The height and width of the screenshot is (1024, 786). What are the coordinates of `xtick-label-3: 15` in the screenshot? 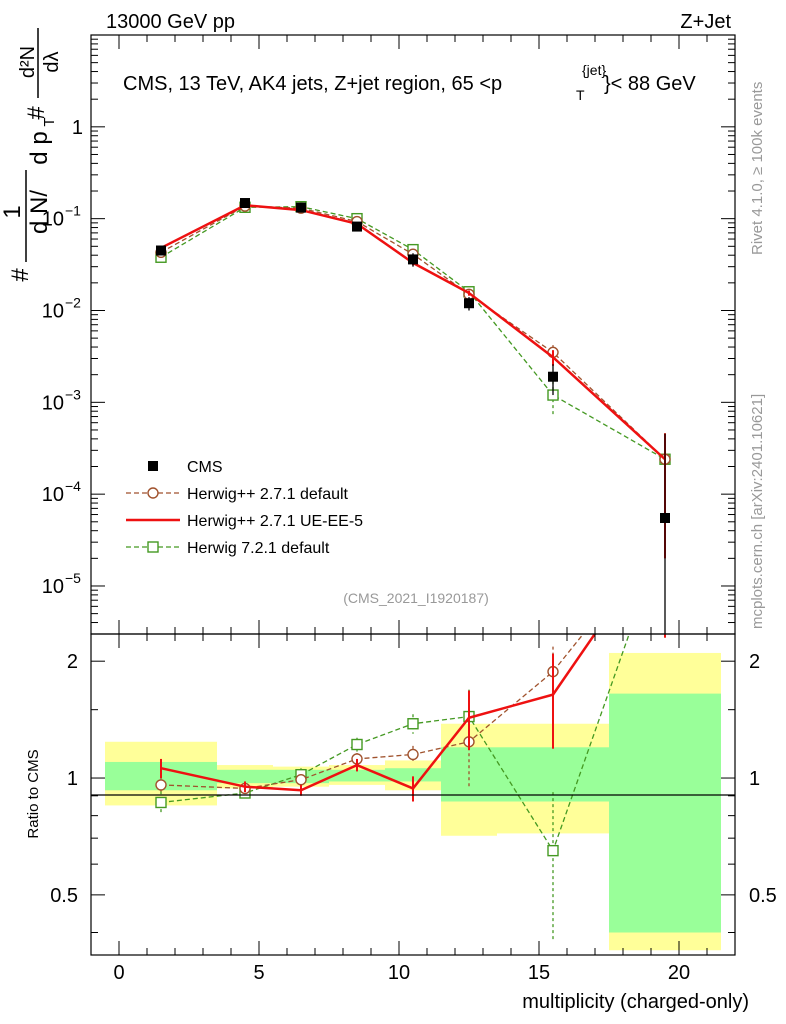 It's located at (539, 973).